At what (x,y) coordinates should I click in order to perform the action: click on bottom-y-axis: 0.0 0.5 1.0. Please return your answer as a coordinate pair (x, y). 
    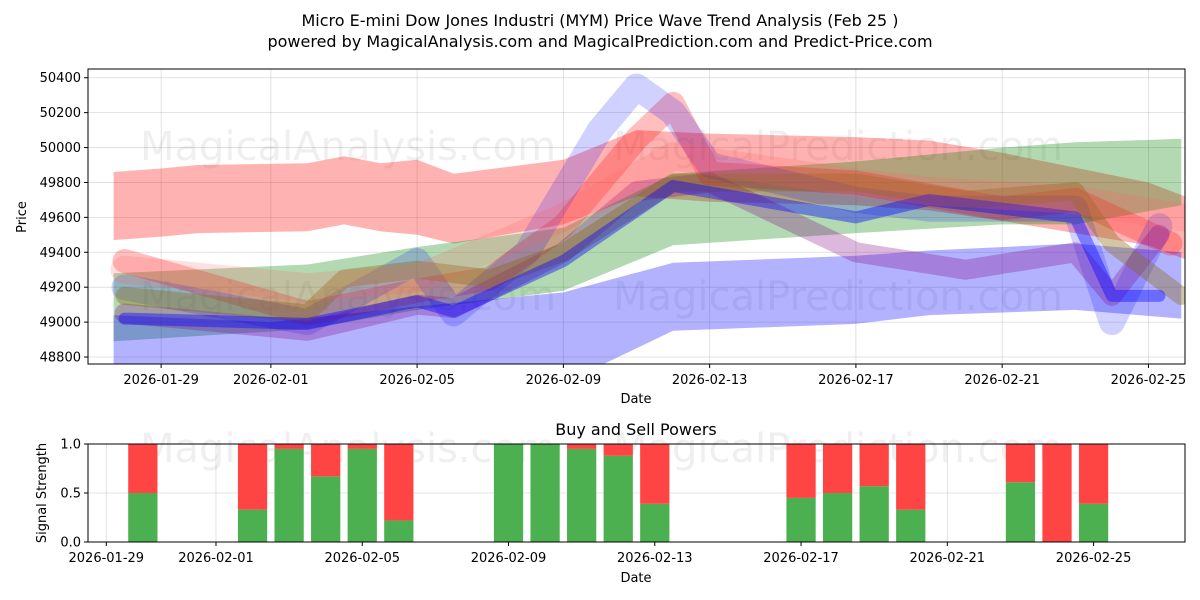
    Looking at the image, I should click on (74, 494).